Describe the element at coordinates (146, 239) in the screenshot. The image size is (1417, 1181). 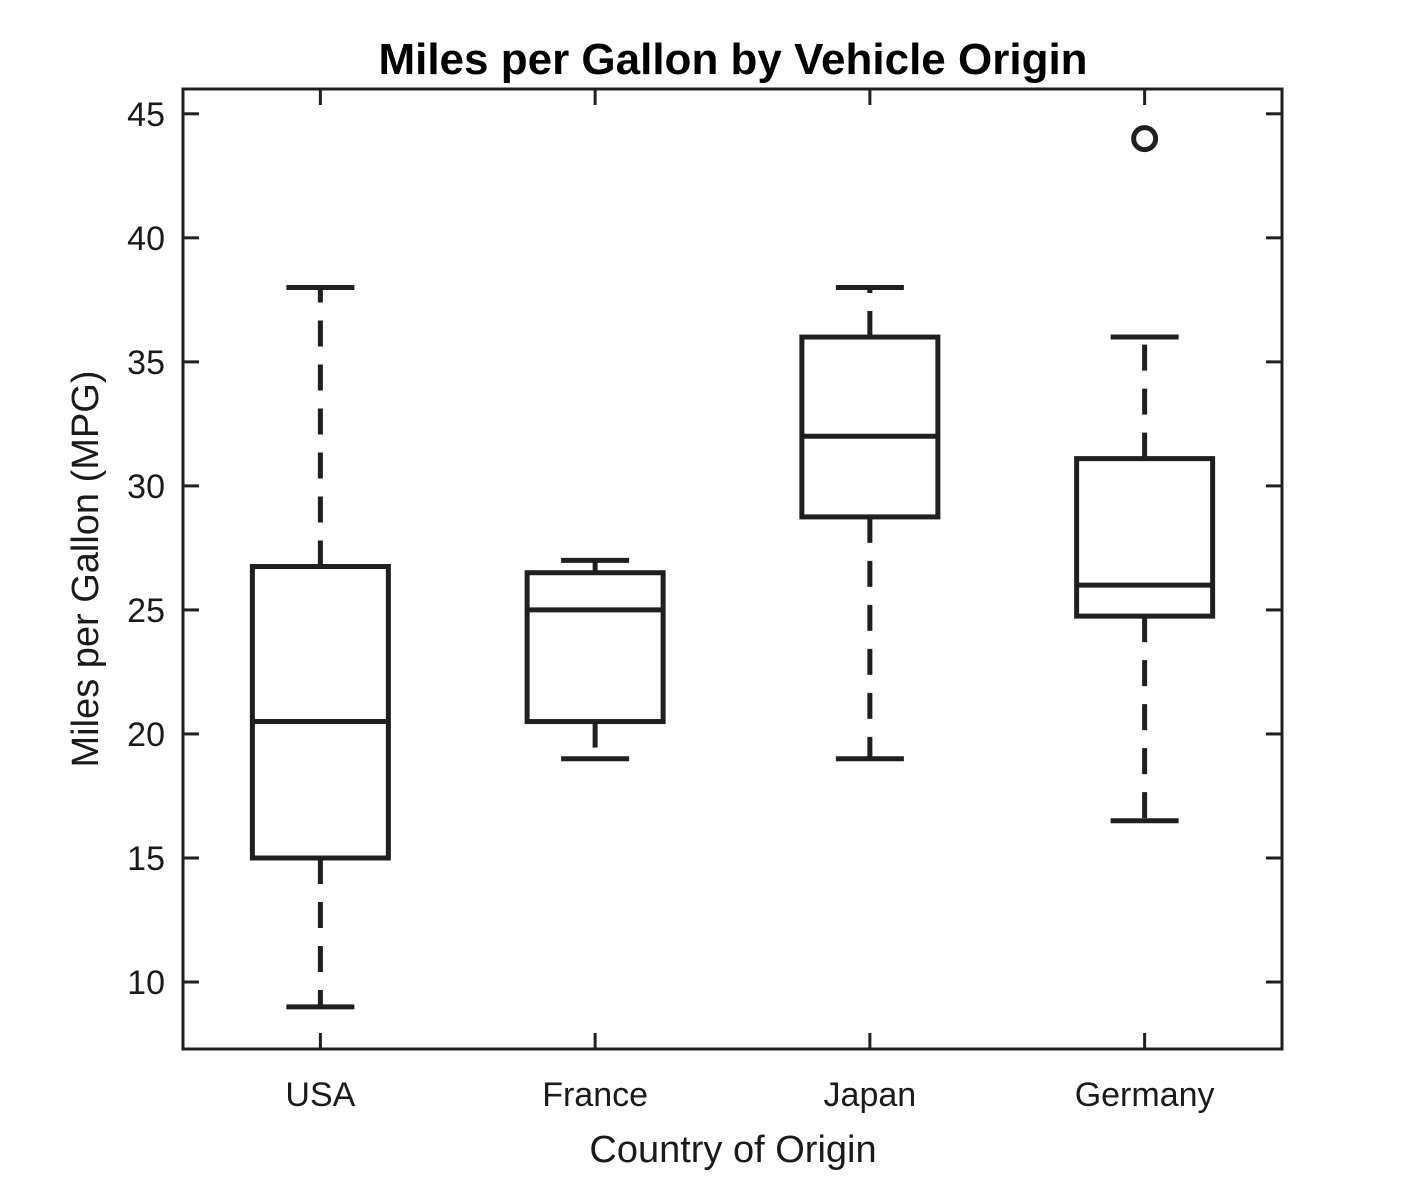
I see `y-tick-label: 40` at that location.